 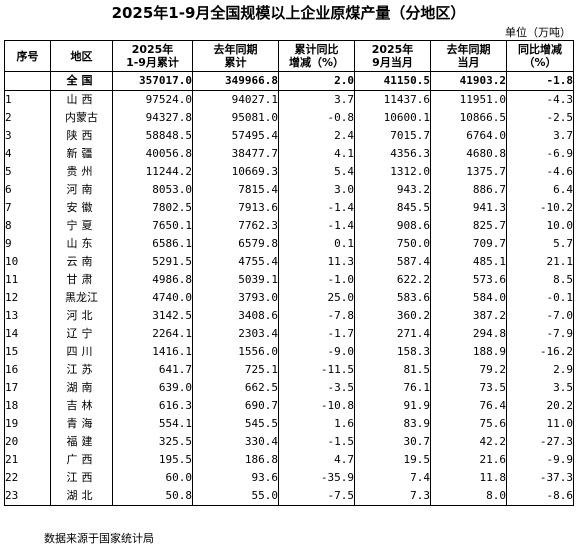 What do you see at coordinates (468, 370) in the screenshot?
I see `cell-month-prev: 79.2` at bounding box center [468, 370].